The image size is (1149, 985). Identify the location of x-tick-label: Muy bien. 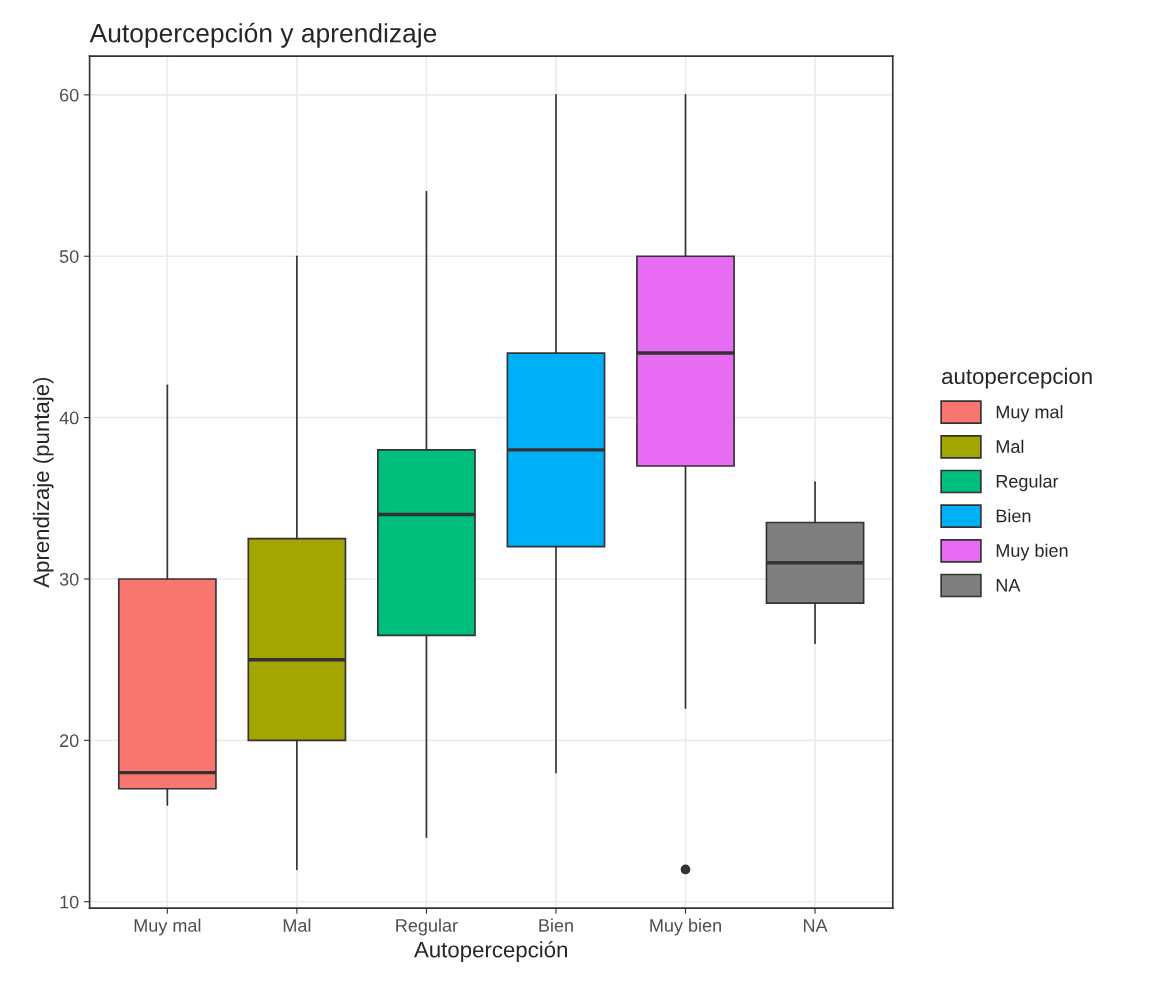
(685, 927).